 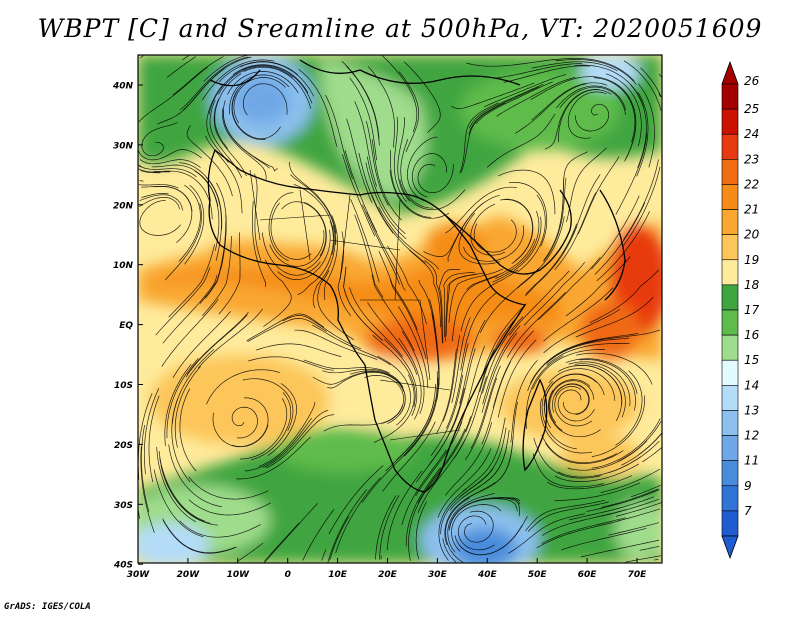 I want to click on colorbar: 26 25 24 23 22 21 20 19 18 17 16 15 14 13 12 11 9 7, so click(x=740, y=310).